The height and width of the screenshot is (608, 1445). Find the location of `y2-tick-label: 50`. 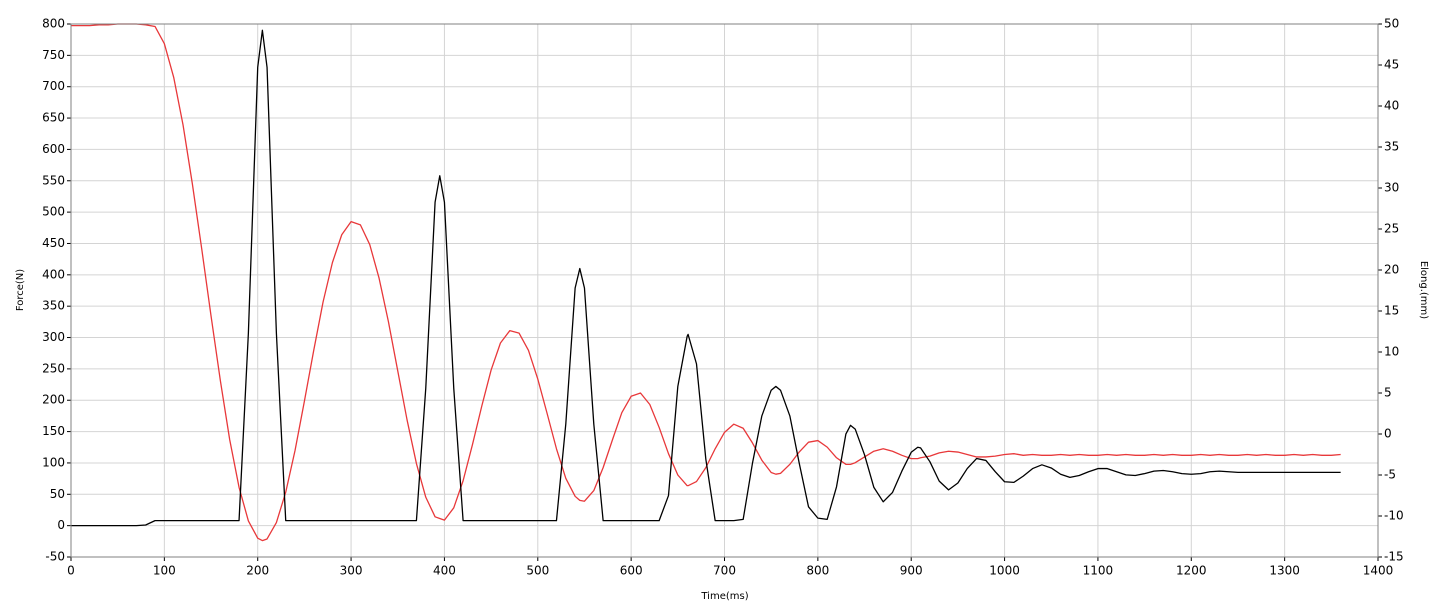

y2-tick-label: 50 is located at coordinates (1391, 24).